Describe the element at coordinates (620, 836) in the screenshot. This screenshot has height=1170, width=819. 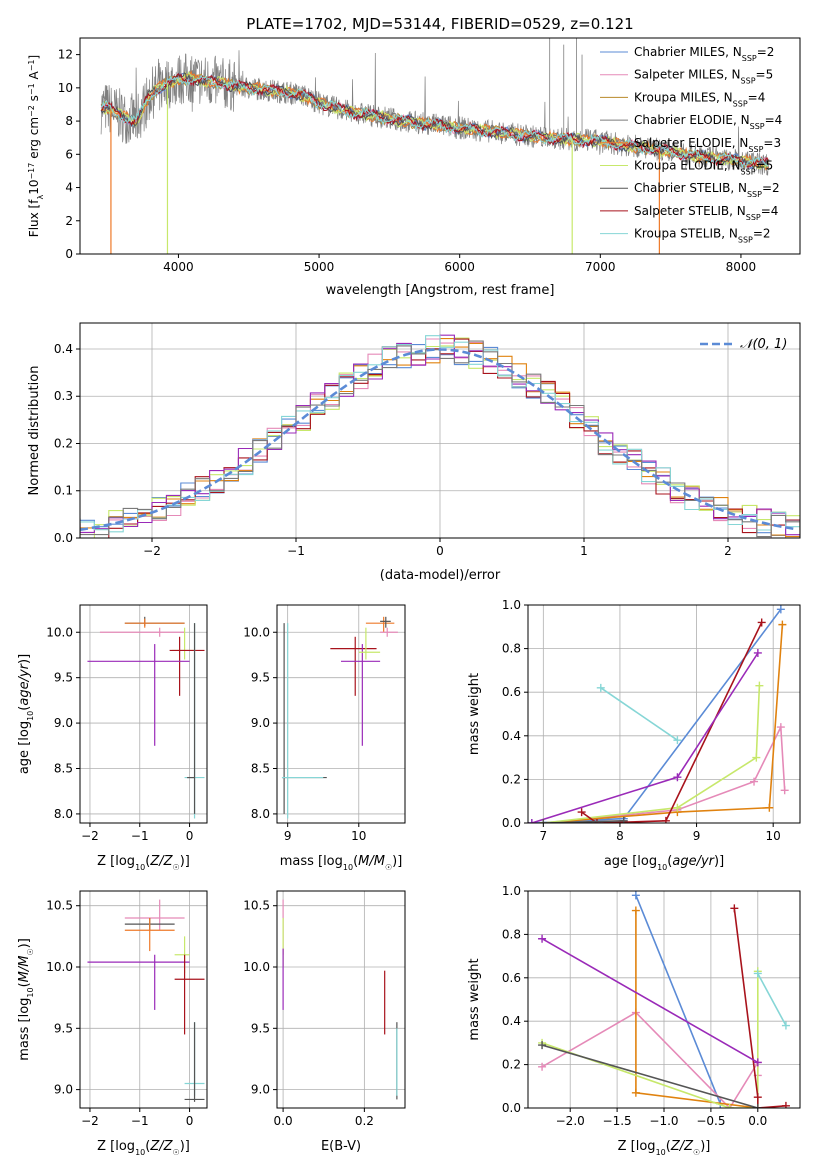
I see `x-tick-label: 8` at that location.